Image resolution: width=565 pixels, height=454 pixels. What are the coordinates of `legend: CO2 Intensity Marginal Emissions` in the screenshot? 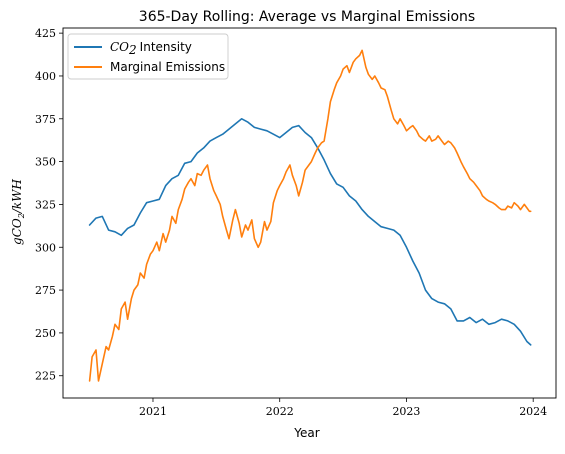 It's located at (148, 56).